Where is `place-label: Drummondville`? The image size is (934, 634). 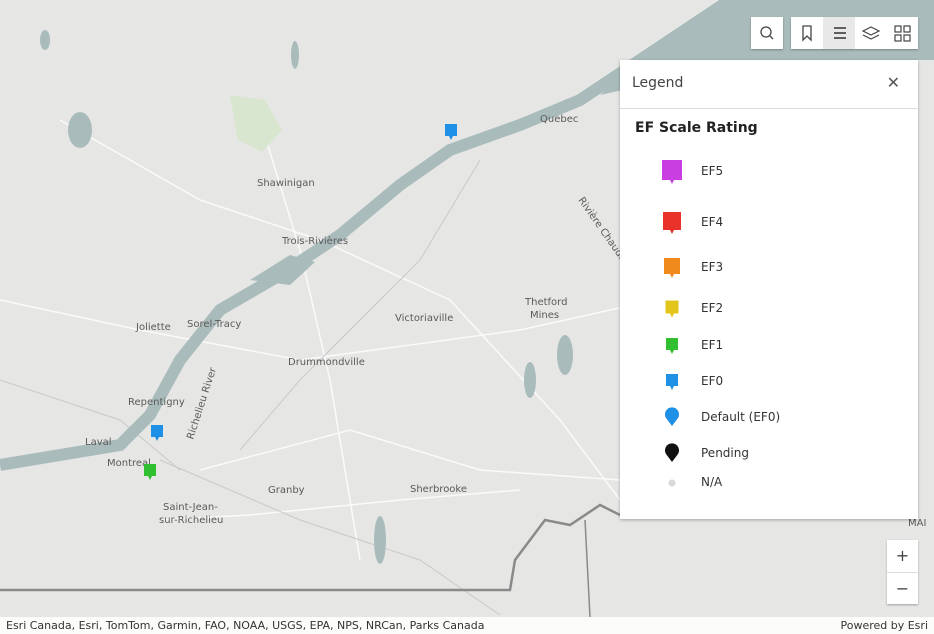 place-label: Drummondville is located at coordinates (326, 362).